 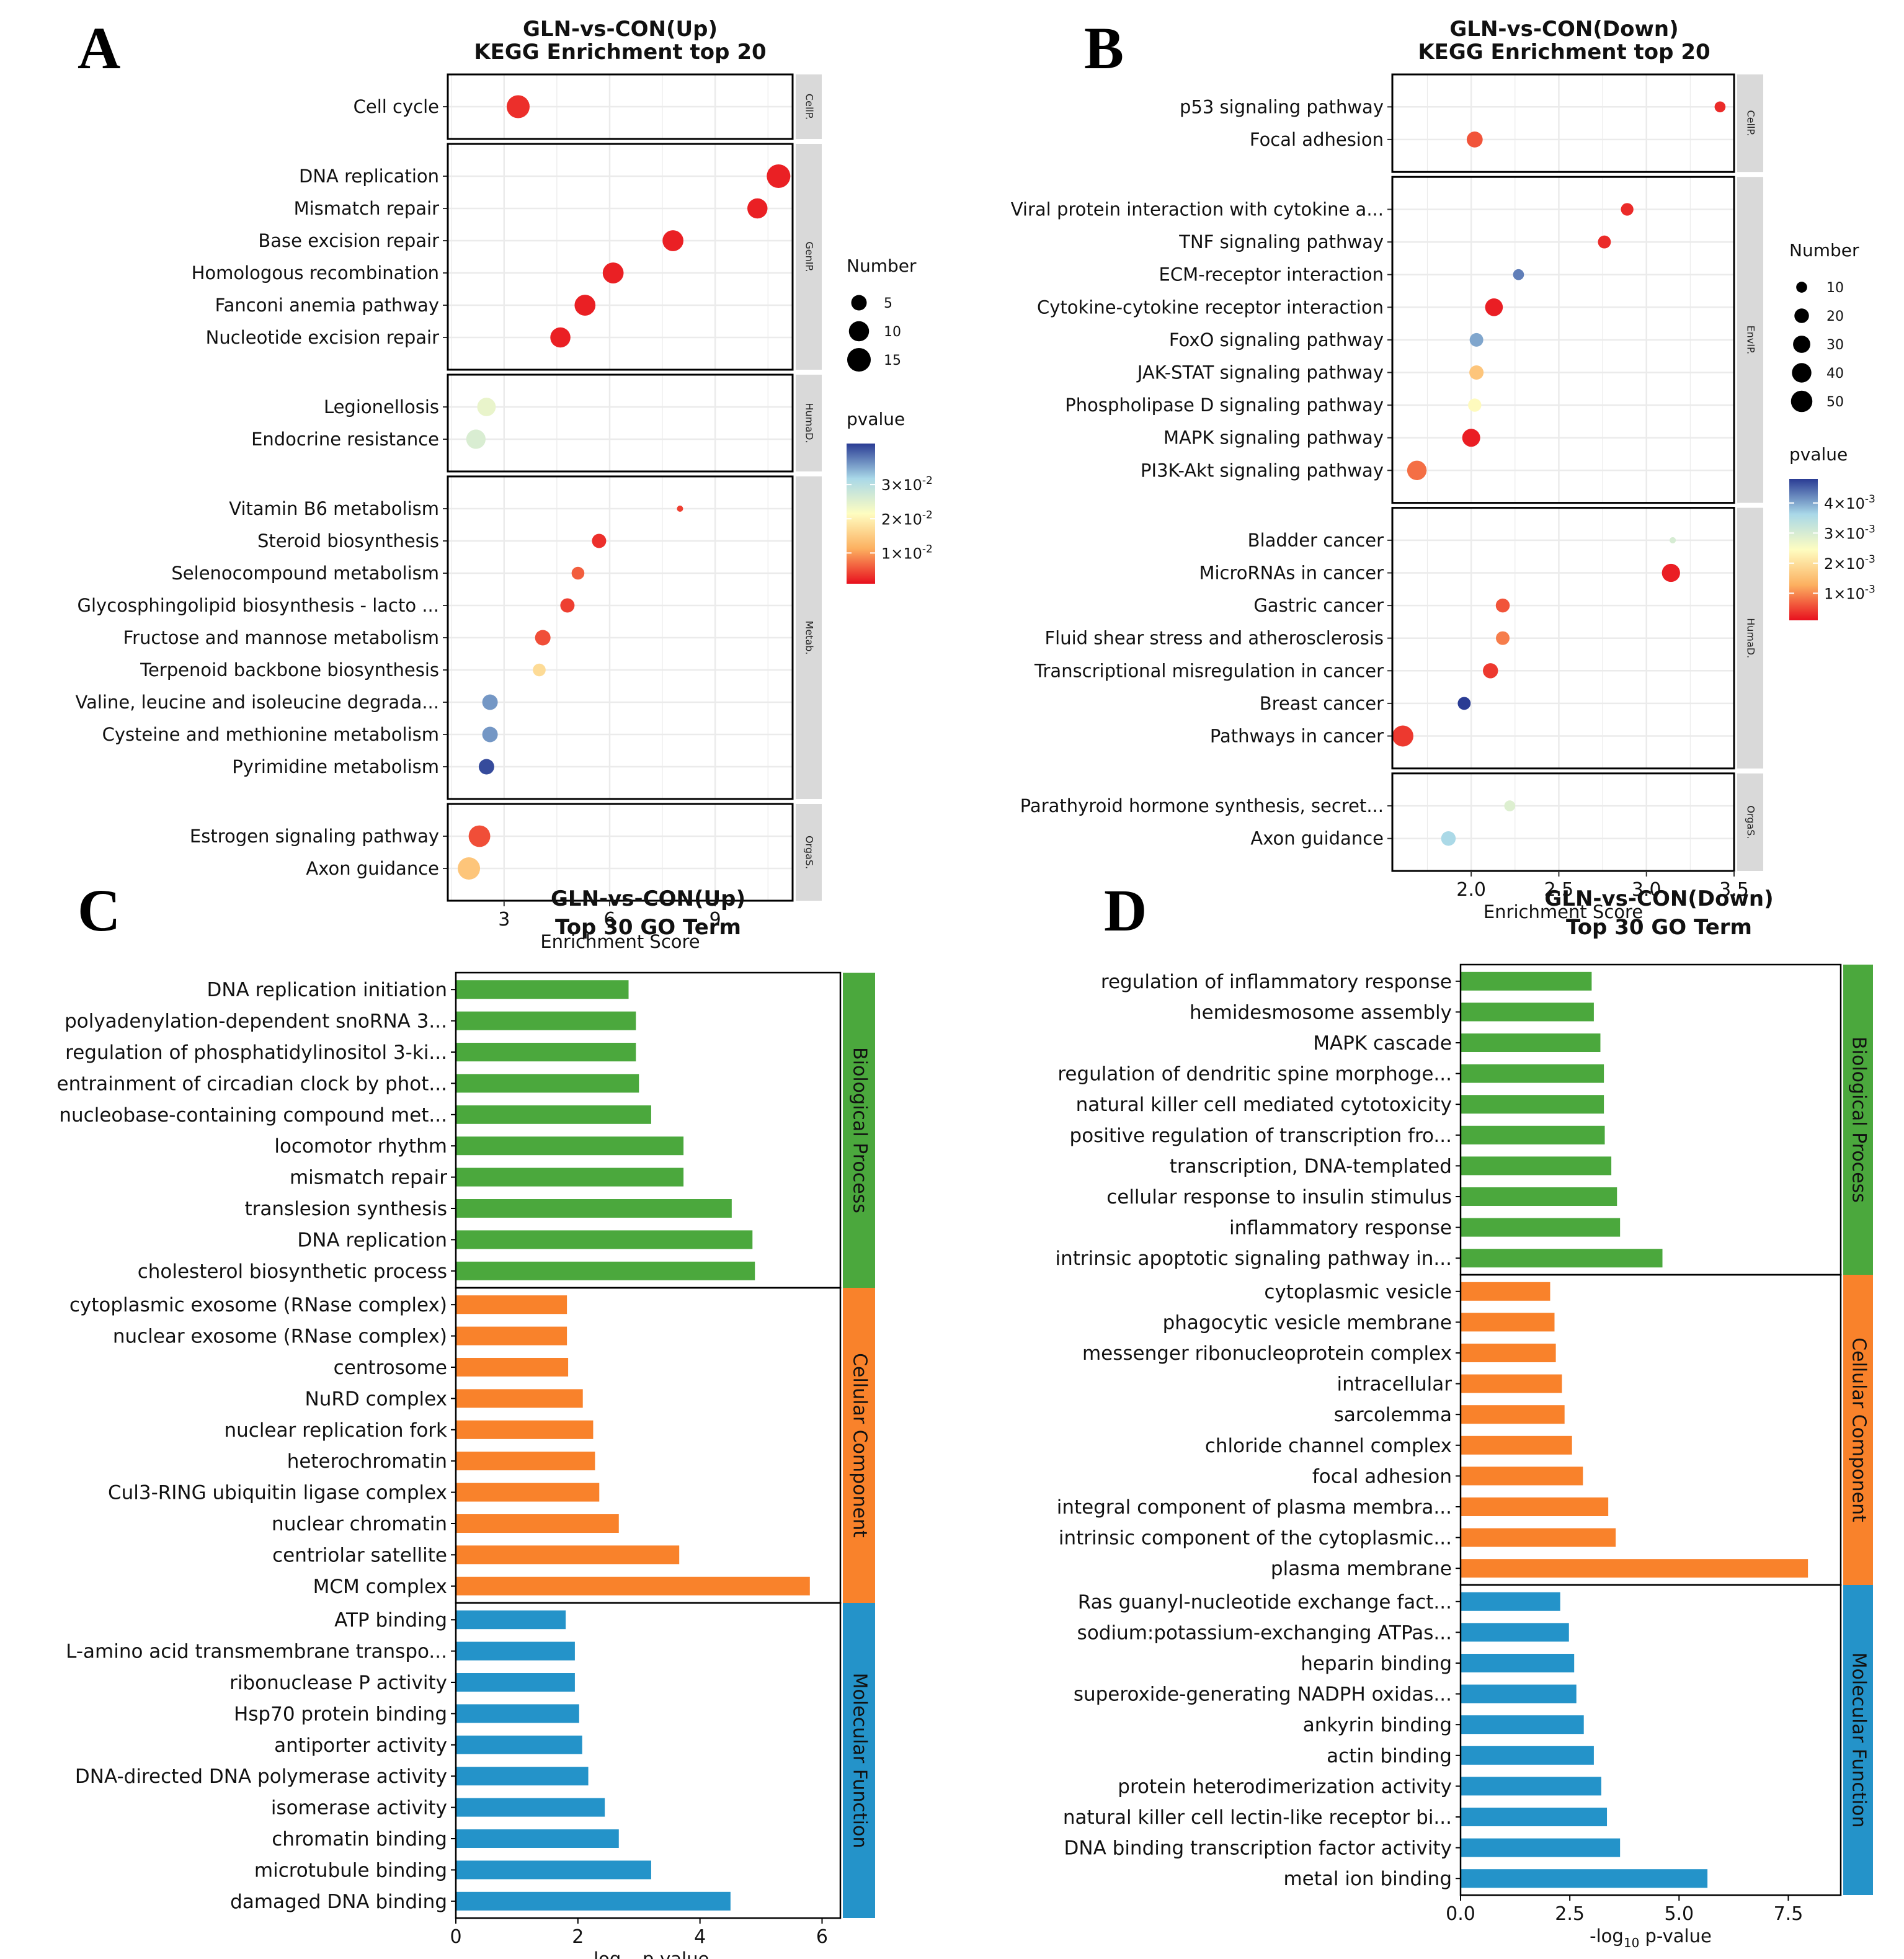 I want to click on term-label: Cell cycle, so click(x=397, y=106).